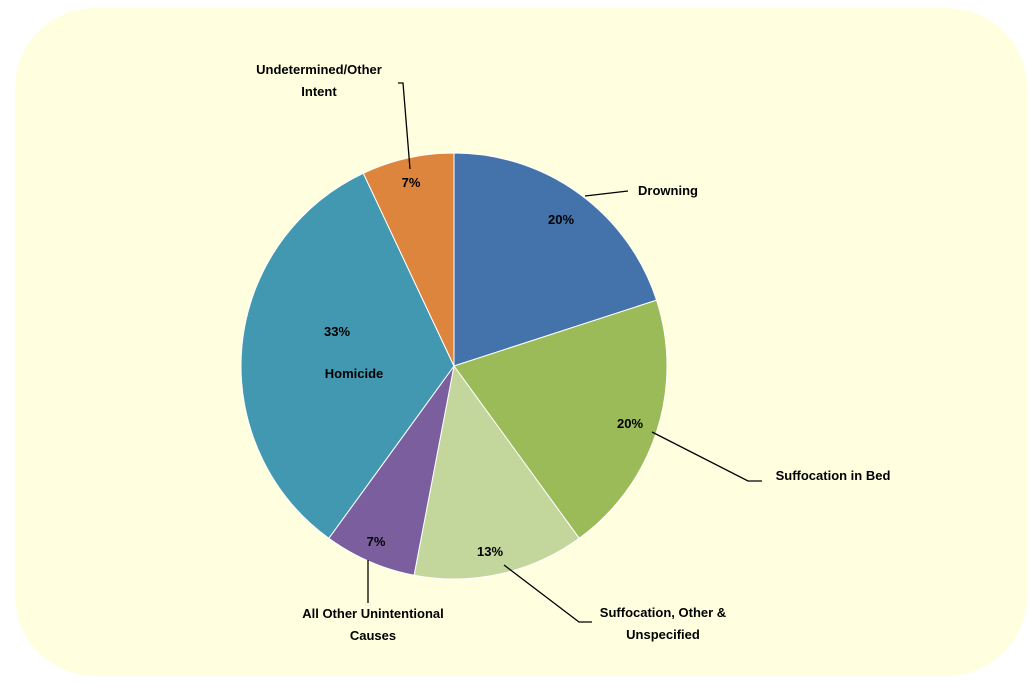 The height and width of the screenshot is (683, 1029). Describe the element at coordinates (373, 624) in the screenshot. I see `data-label-category: All Other Unintentional Causes` at that location.